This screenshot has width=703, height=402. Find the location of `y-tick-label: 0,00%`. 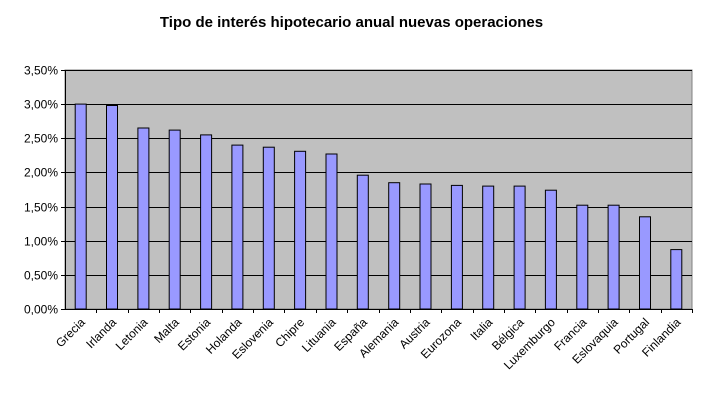

y-tick-label: 0,00% is located at coordinates (41, 310).